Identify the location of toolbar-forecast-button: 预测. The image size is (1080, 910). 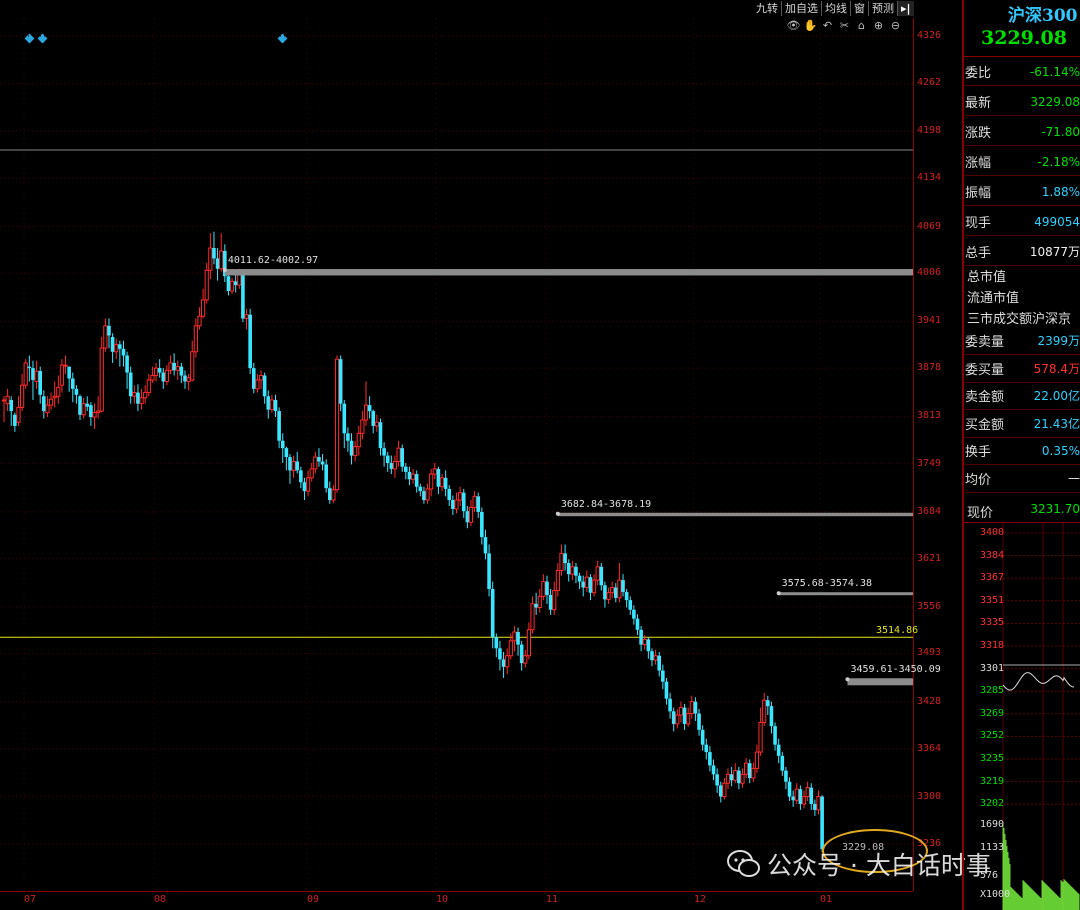
(883, 8).